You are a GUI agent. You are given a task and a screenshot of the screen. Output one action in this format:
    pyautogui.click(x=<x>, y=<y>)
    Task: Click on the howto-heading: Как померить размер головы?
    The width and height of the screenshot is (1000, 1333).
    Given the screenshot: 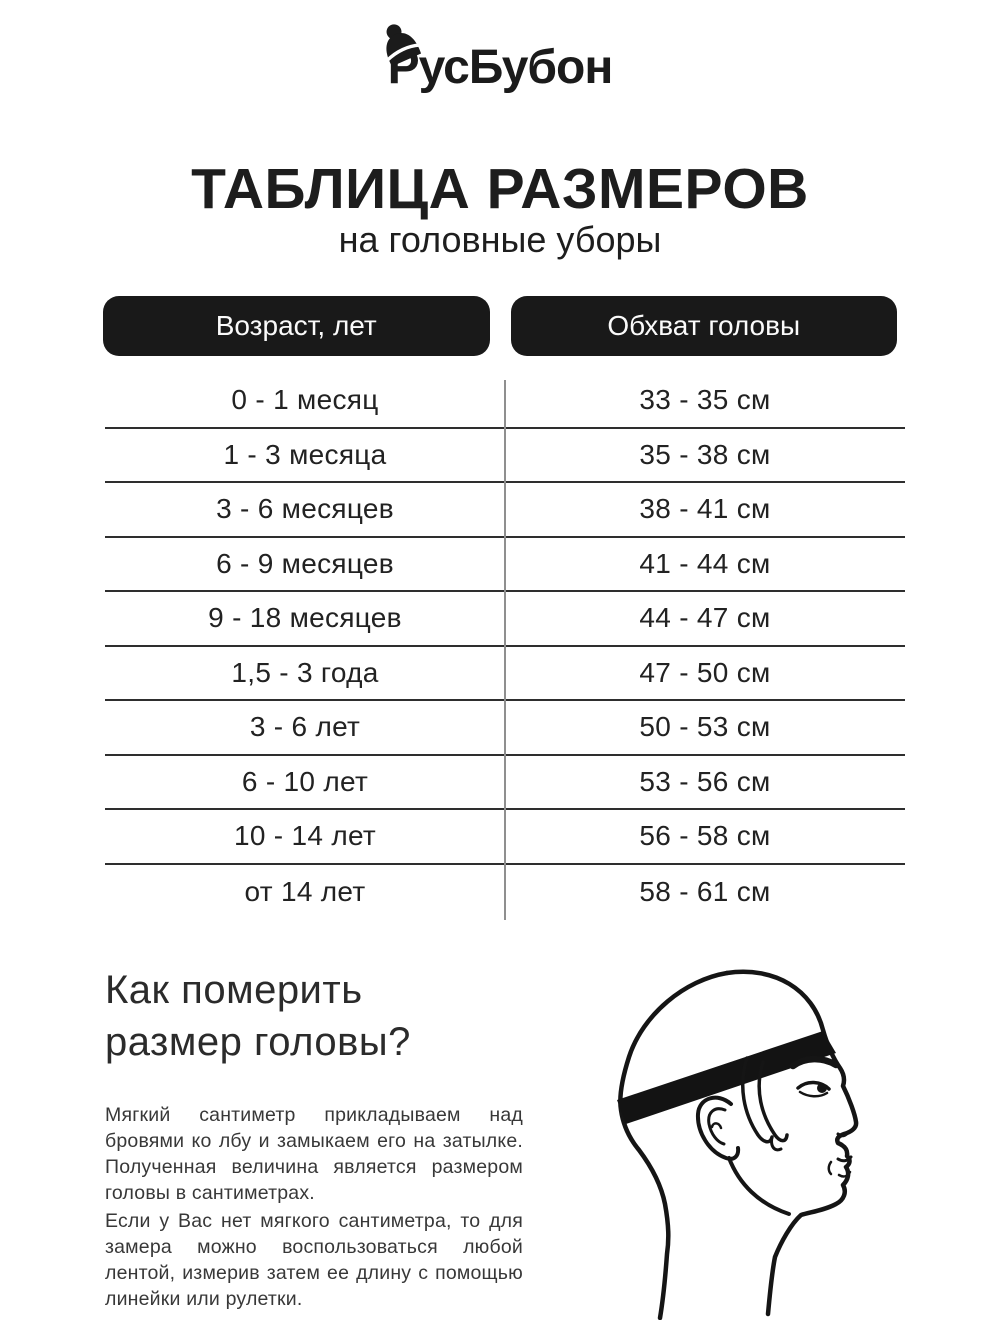 What is the action you would take?
    pyautogui.click(x=258, y=1016)
    